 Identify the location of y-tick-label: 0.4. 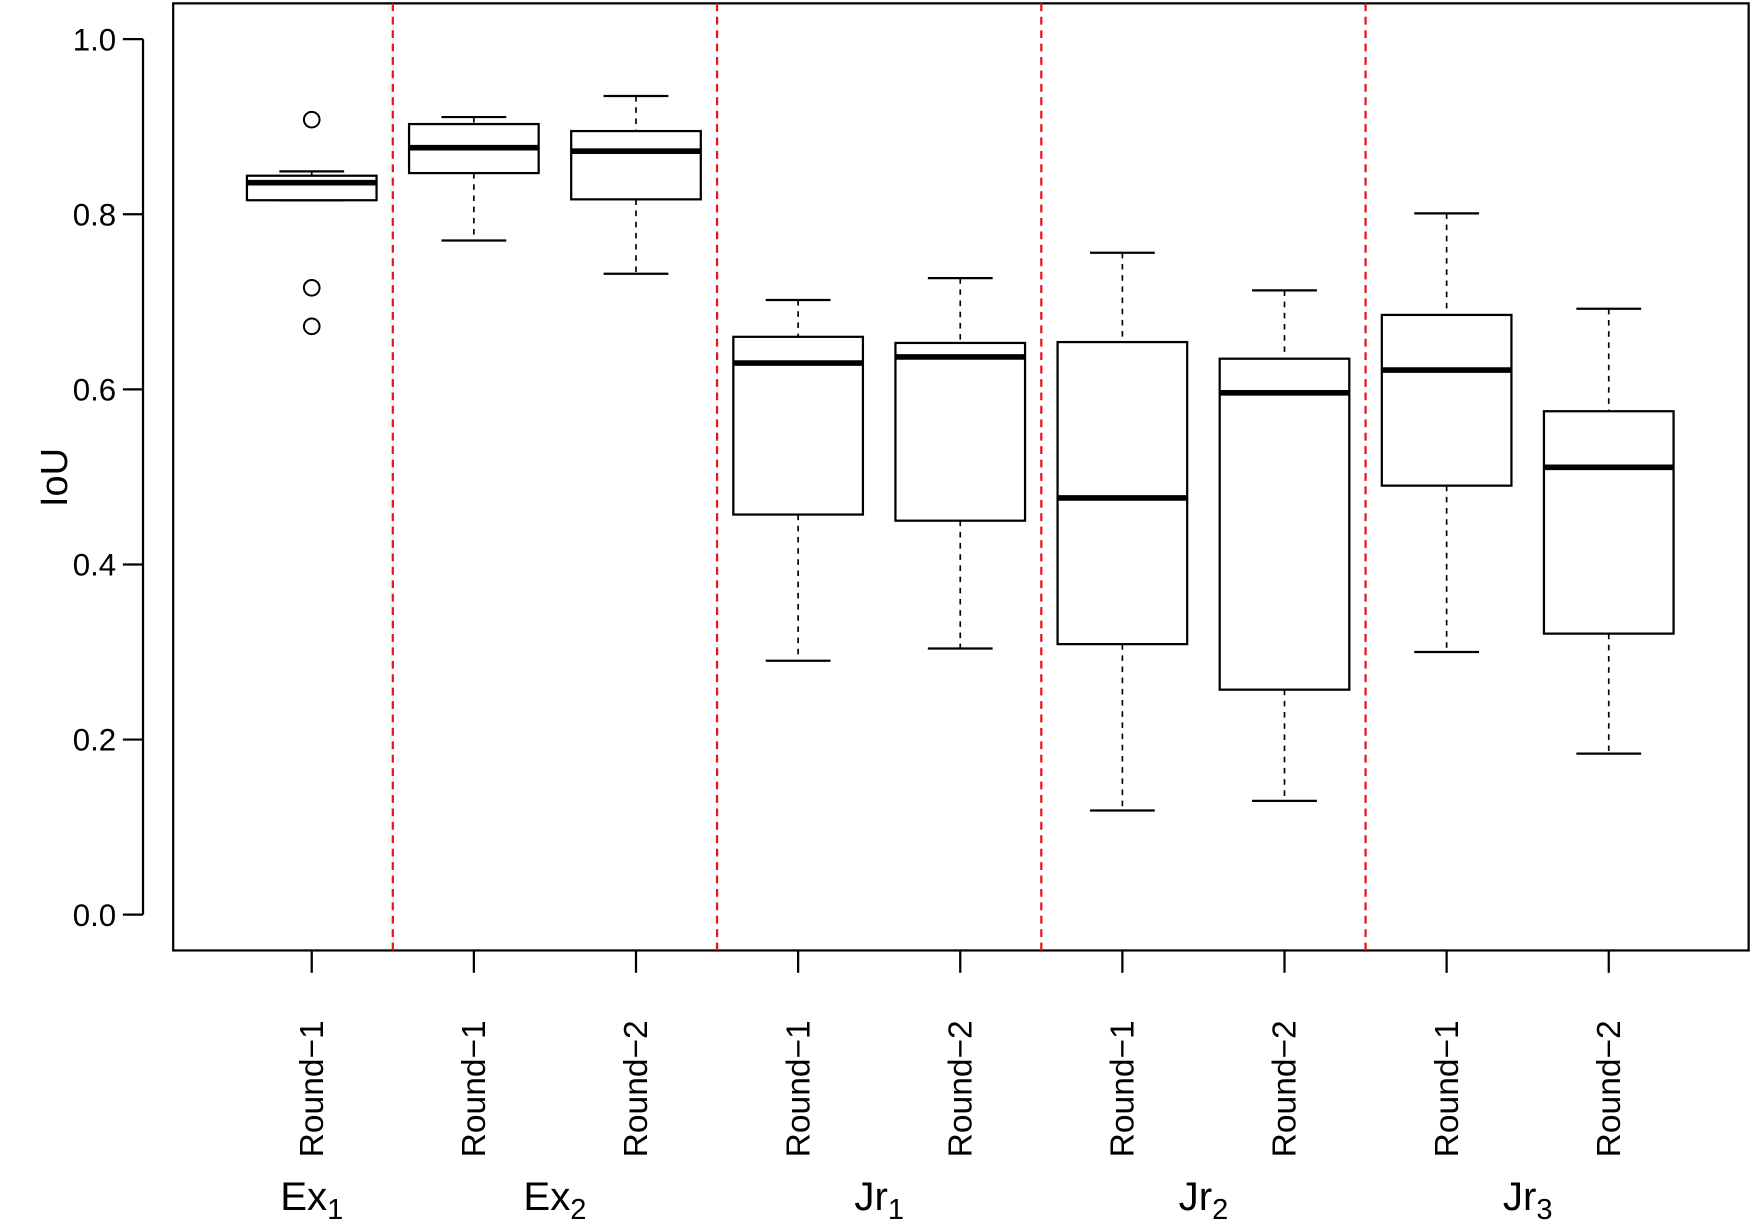
(94, 565).